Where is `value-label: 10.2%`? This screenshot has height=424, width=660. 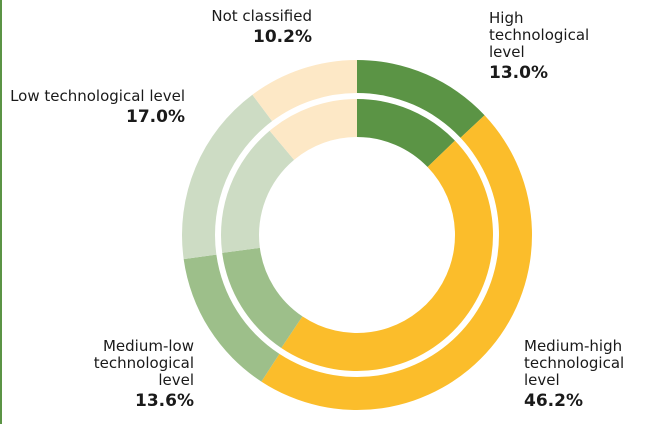
value-label: 10.2% is located at coordinates (282, 37).